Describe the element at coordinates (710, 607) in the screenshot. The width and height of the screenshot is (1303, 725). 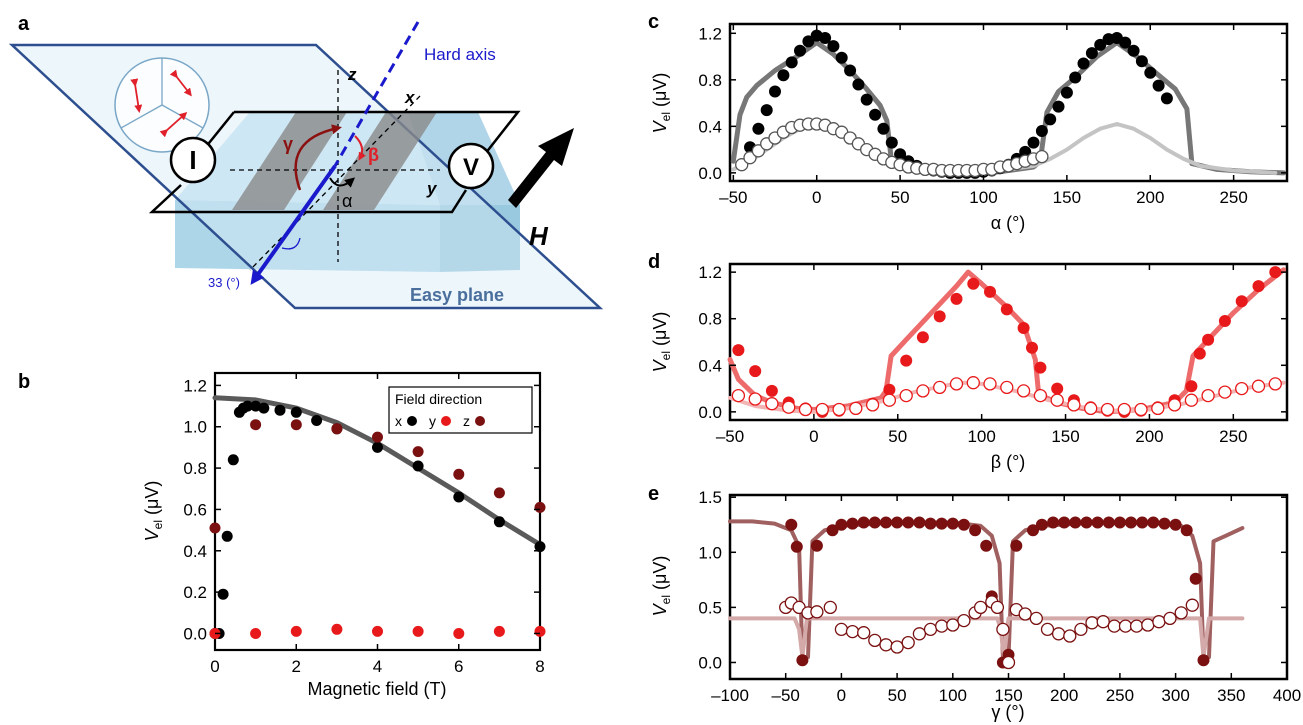
I see `y-tick-label: 0.5` at that location.